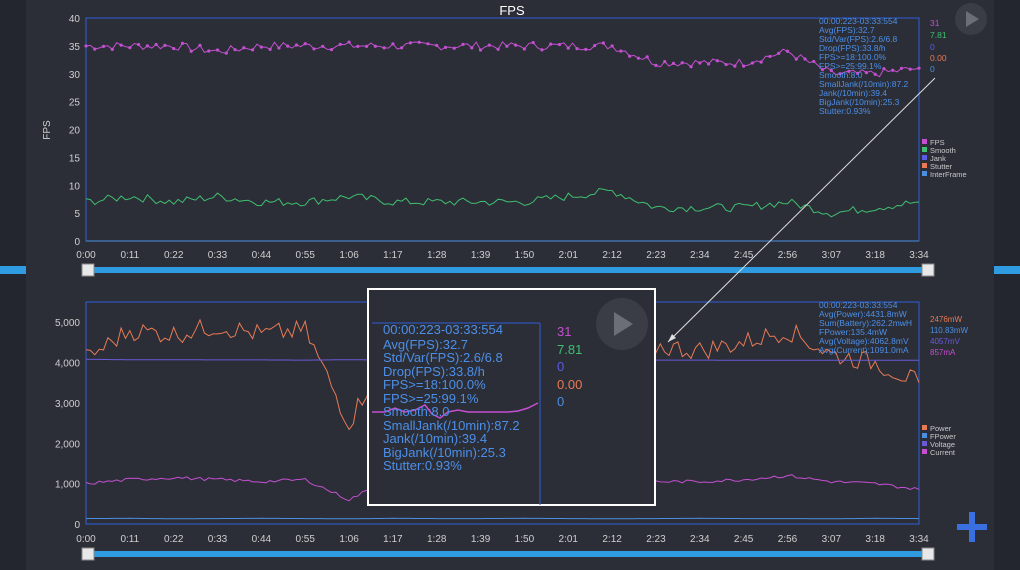 This screenshot has width=1020, height=570. Describe the element at coordinates (86, 255) in the screenshot. I see `x-tick-label: 0:00` at that location.